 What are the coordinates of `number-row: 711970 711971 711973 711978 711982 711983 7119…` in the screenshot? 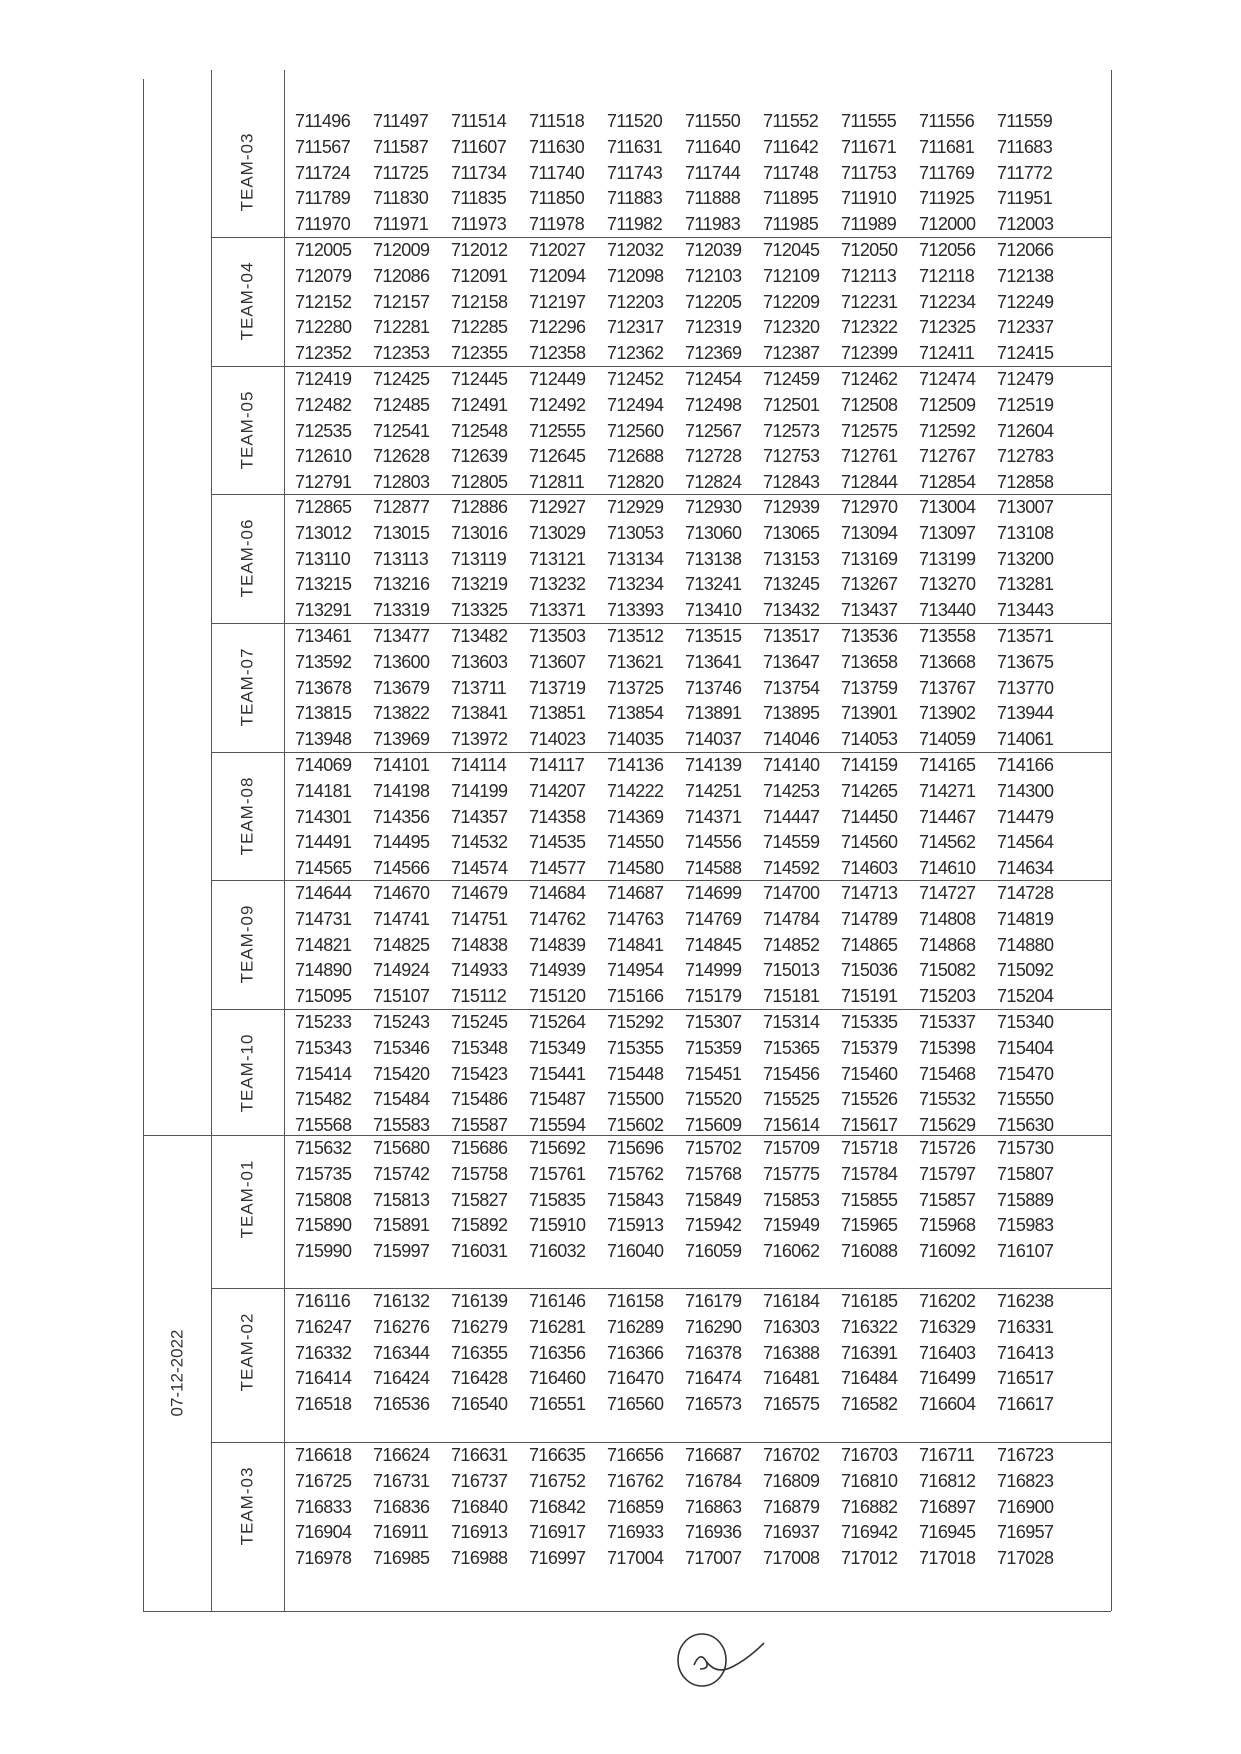 It's located at (685, 225).